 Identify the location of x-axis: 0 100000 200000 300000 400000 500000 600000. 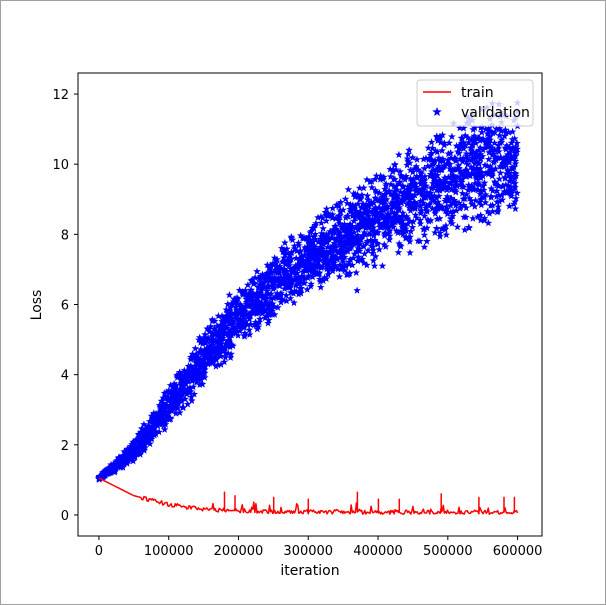
(319, 547).